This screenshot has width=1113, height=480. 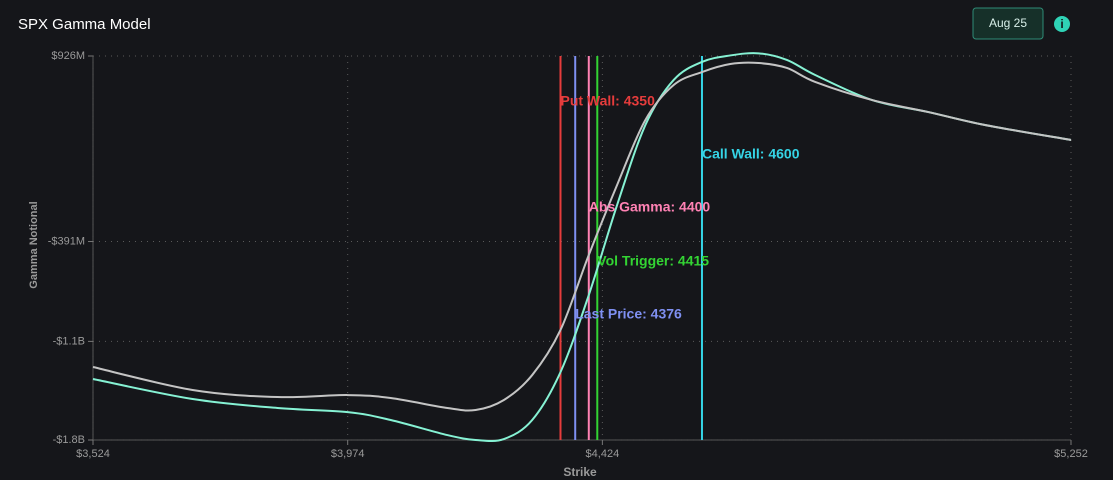 I want to click on page-title: SPX Gamma Model, so click(x=84, y=24).